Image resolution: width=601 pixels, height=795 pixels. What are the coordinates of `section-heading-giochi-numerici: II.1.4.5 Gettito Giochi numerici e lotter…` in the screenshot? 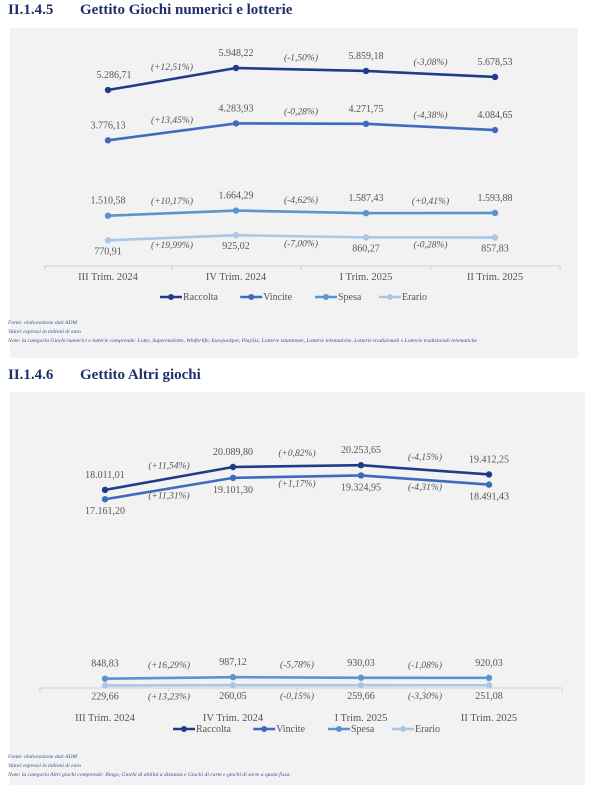 It's located at (150, 10).